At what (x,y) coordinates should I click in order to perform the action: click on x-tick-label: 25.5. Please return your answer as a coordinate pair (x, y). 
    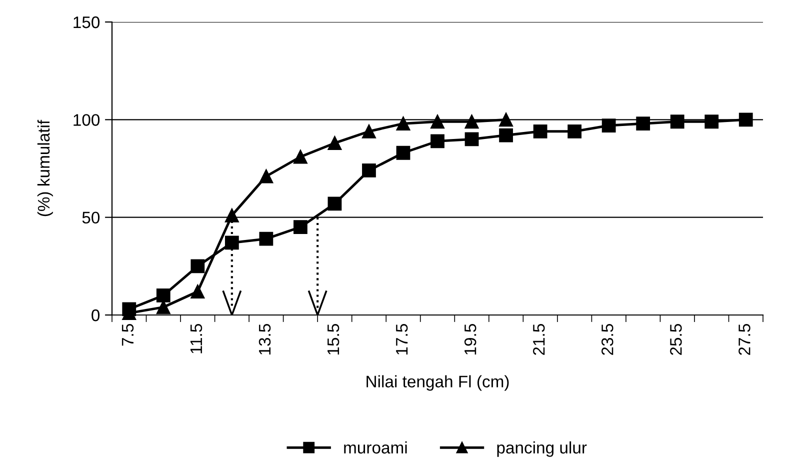
    Looking at the image, I should click on (676, 339).